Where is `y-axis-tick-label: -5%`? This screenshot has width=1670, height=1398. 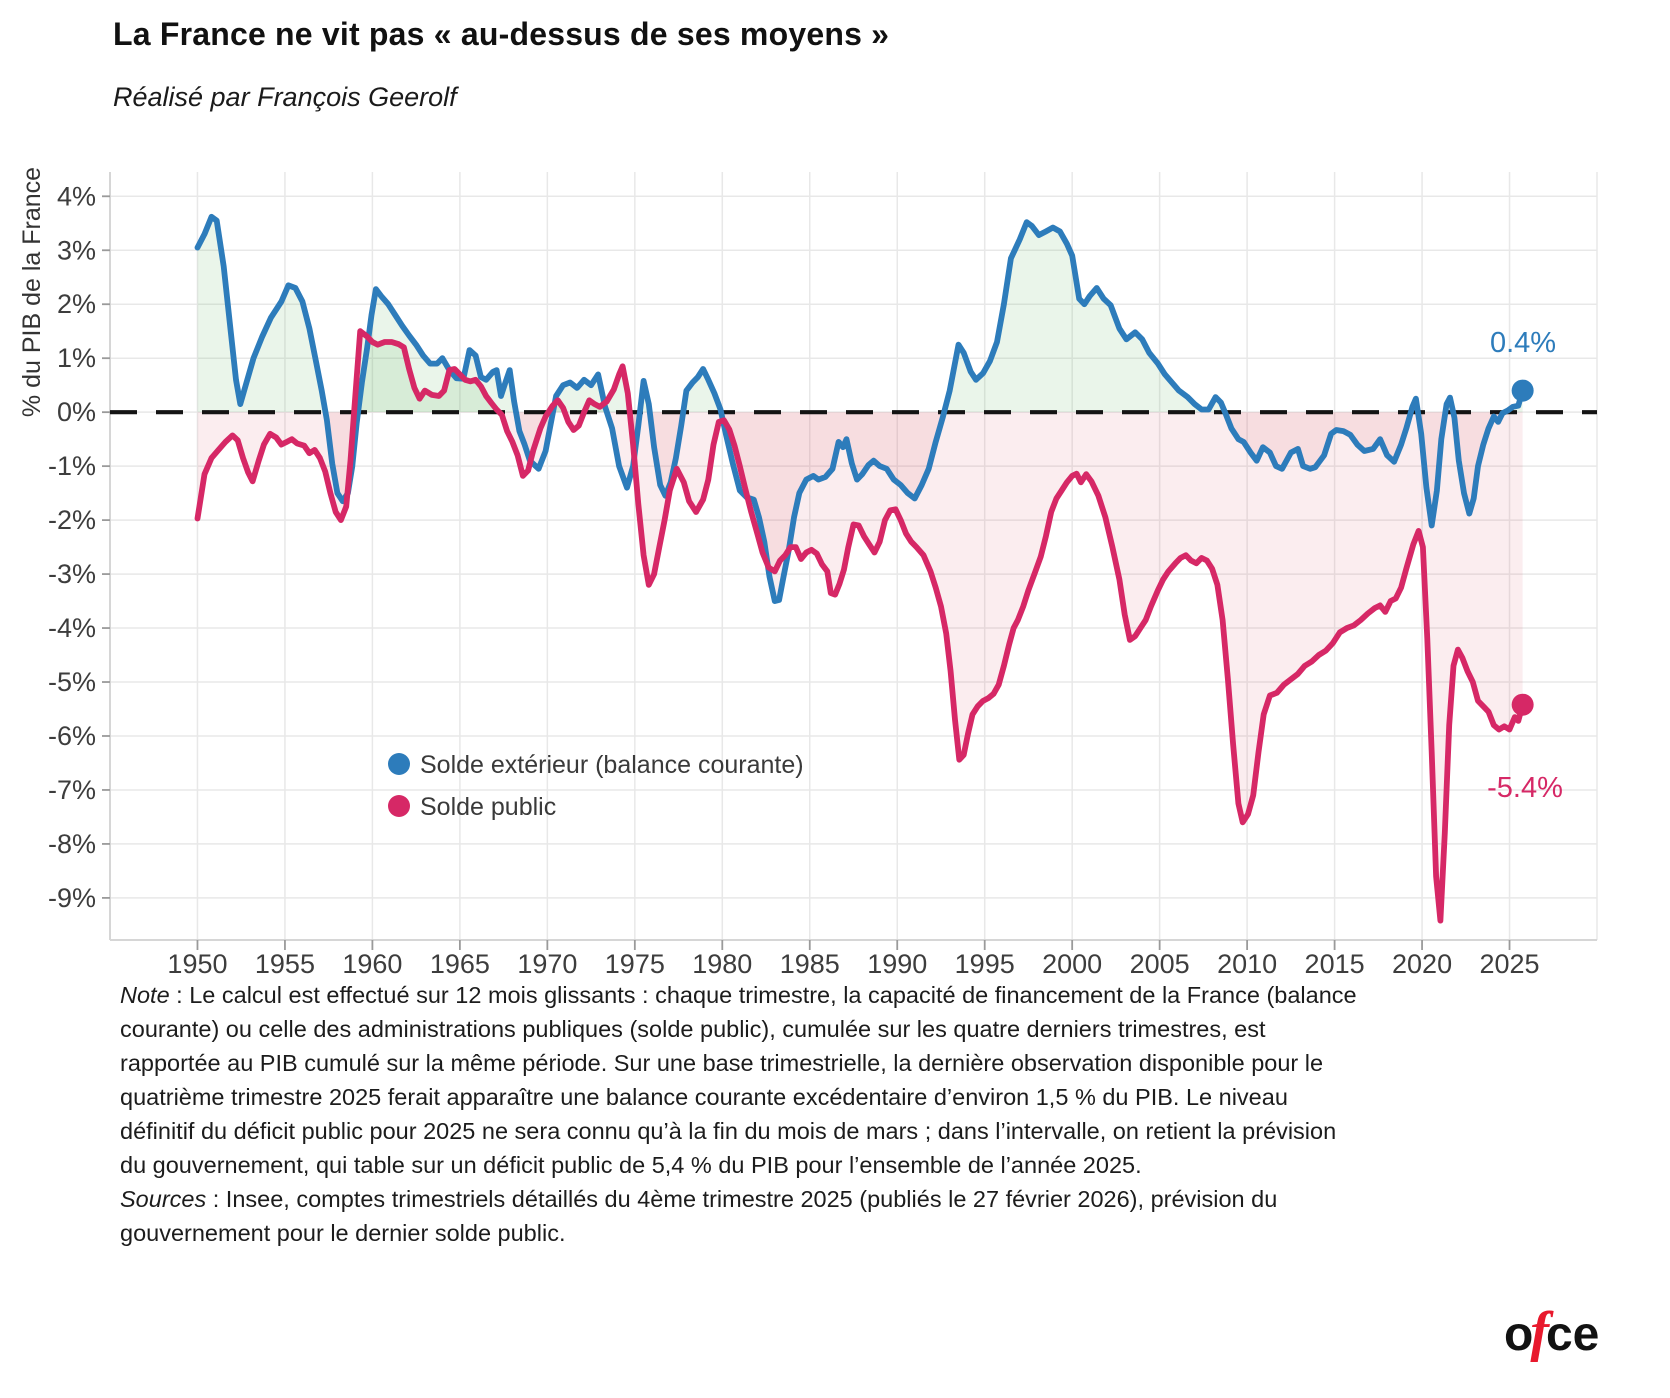 y-axis-tick-label: -5% is located at coordinates (72, 682).